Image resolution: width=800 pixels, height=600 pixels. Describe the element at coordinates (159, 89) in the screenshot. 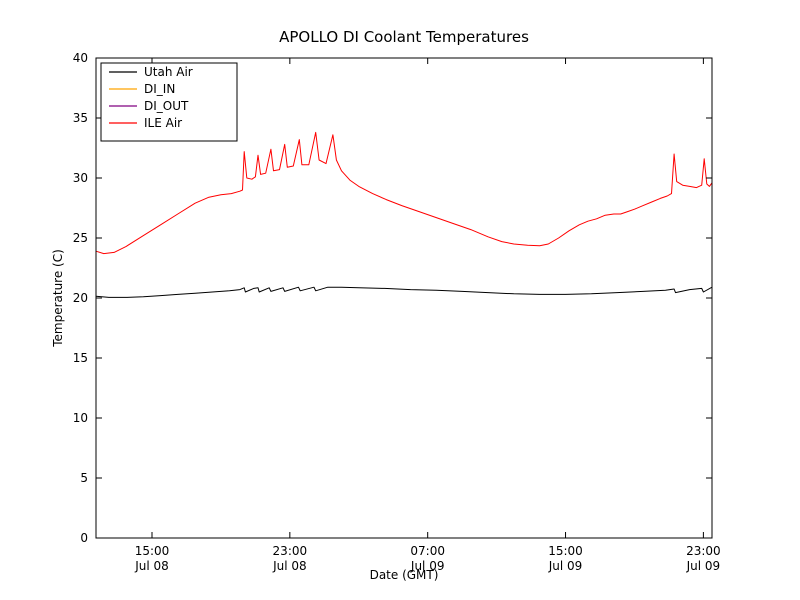

I see `legend-label: DI_IN` at that location.